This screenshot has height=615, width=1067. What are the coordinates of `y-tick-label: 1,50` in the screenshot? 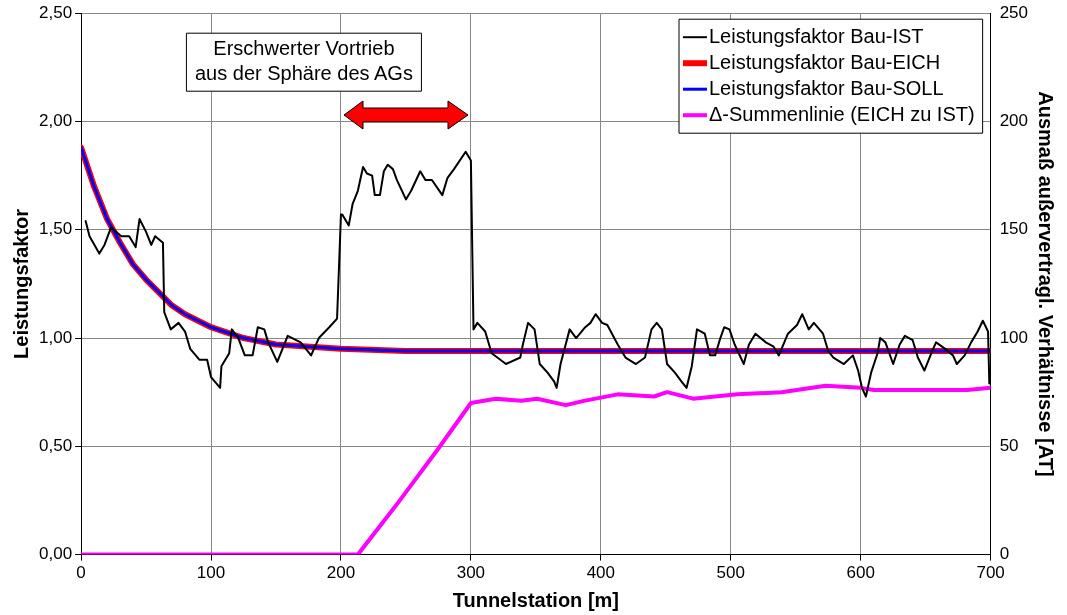 It's located at (55, 229).